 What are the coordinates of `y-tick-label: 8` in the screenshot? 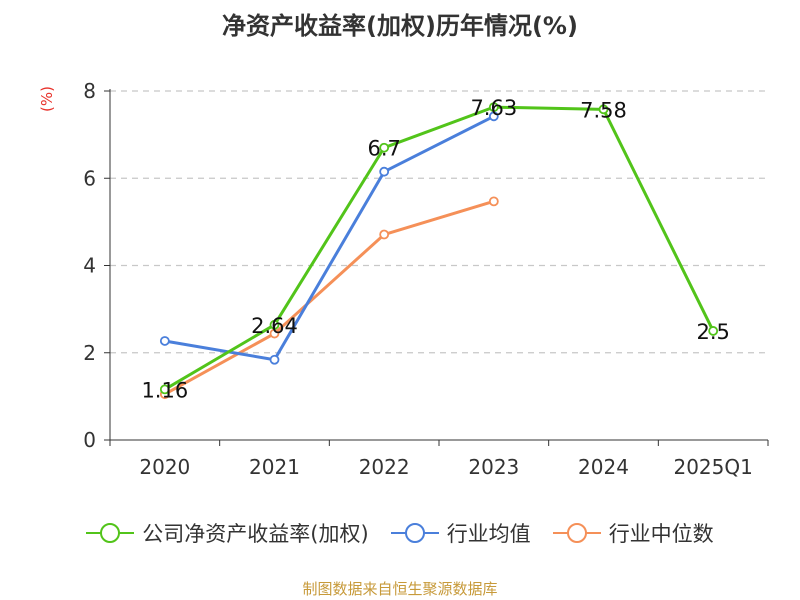 It's located at (89, 91).